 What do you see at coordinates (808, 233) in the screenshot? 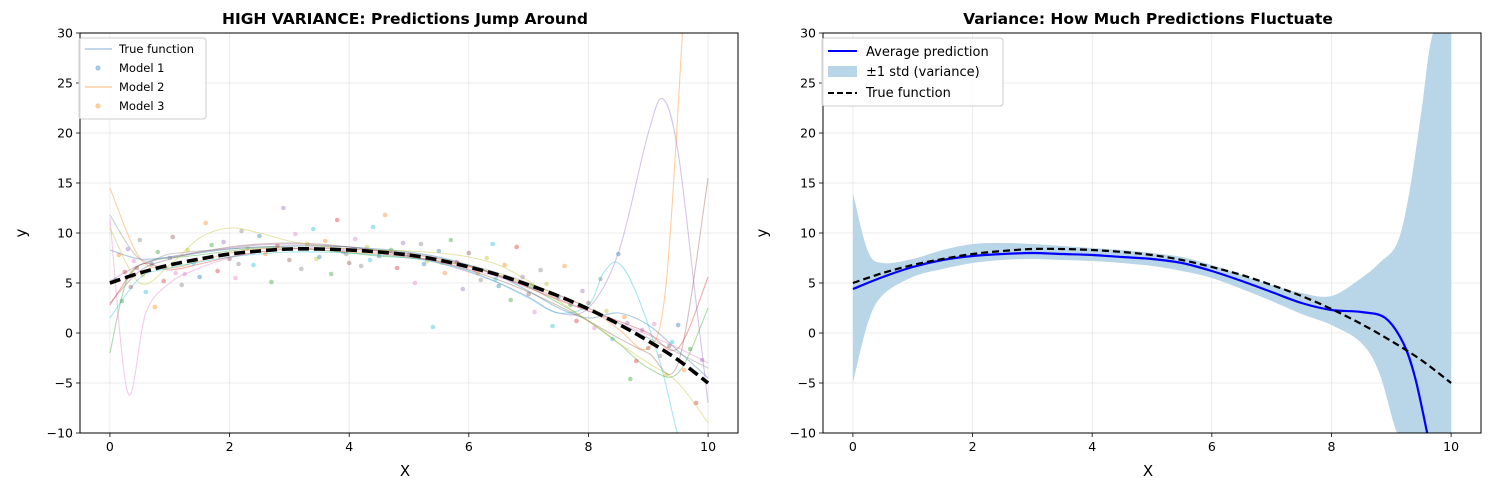
I see `y-tick-label: 10` at bounding box center [808, 233].